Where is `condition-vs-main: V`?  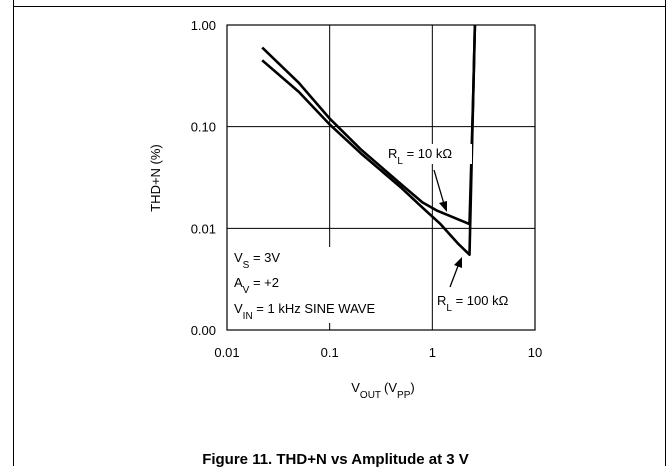
condition-vs-main: V is located at coordinates (238, 257).